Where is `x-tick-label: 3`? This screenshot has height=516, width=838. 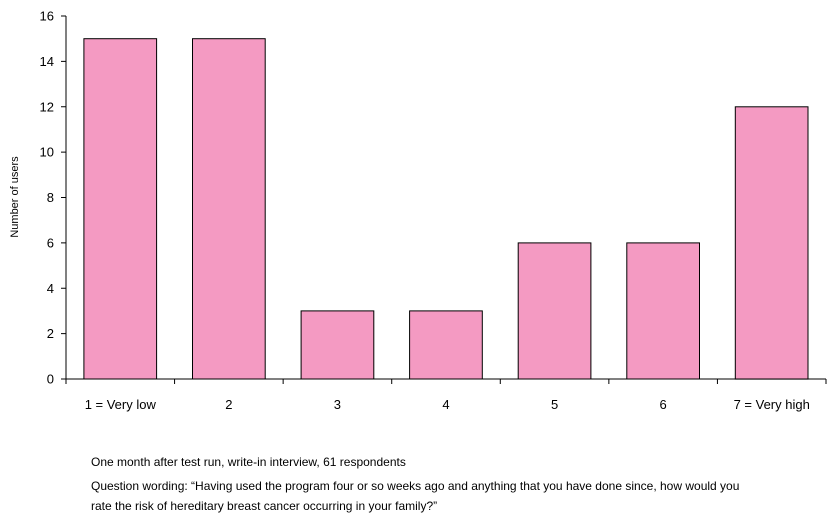 x-tick-label: 3 is located at coordinates (337, 404).